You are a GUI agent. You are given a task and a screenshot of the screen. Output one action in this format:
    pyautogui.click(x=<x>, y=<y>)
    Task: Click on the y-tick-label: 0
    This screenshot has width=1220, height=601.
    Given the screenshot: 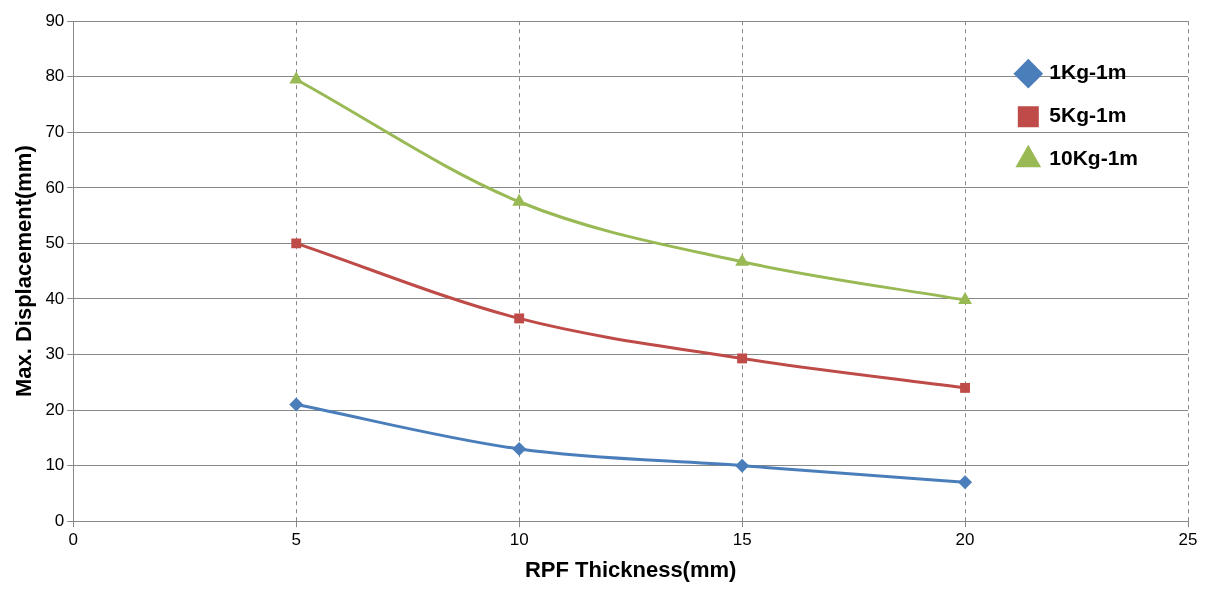 What is the action you would take?
    pyautogui.click(x=59, y=520)
    